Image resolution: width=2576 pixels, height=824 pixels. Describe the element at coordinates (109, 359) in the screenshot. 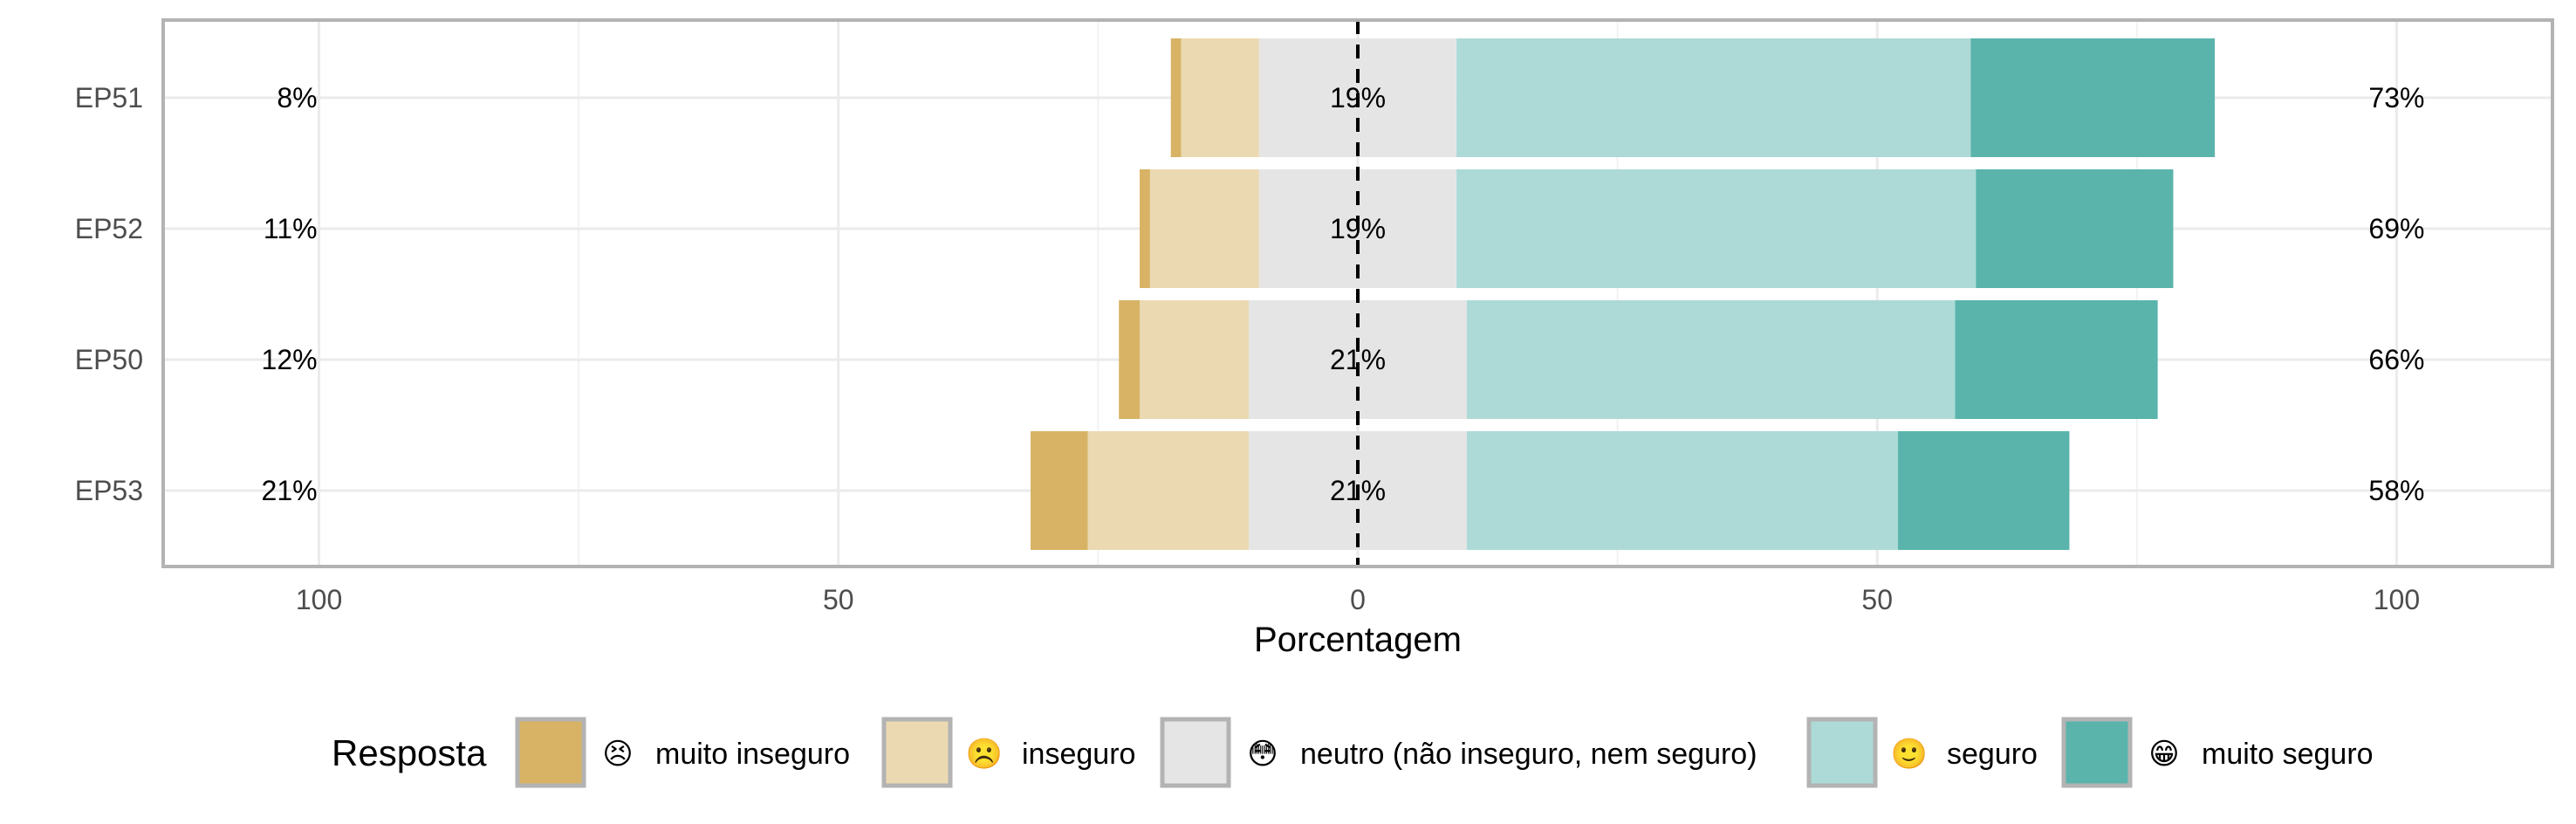

I see `category-label: EP50` at that location.